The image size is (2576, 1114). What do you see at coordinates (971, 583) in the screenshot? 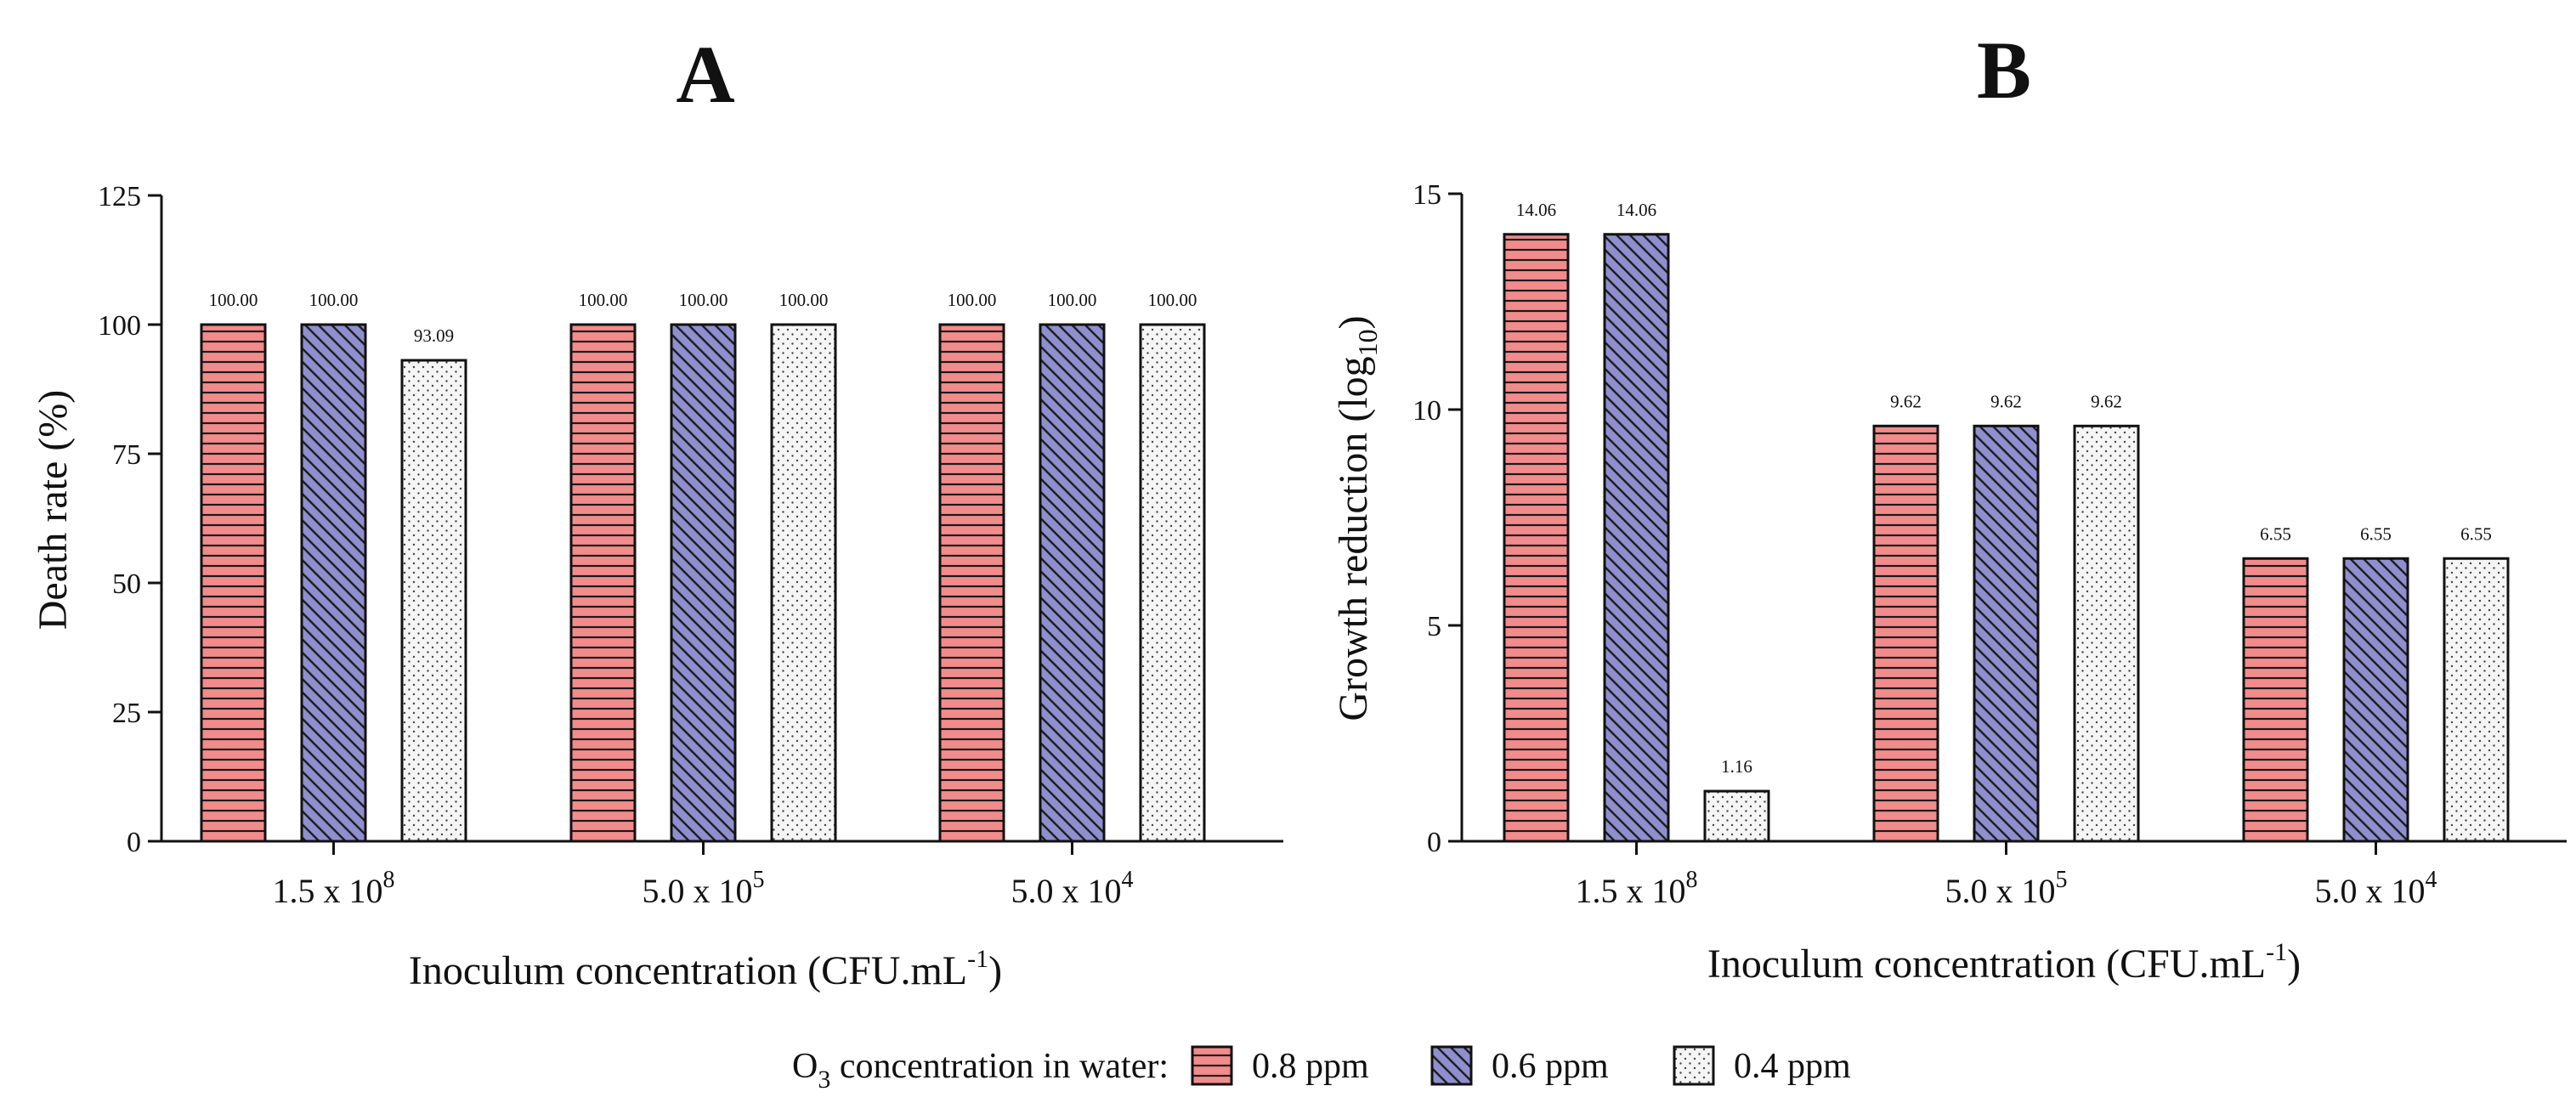
I see `panel-a-bar-08ppm-cat3` at bounding box center [971, 583].